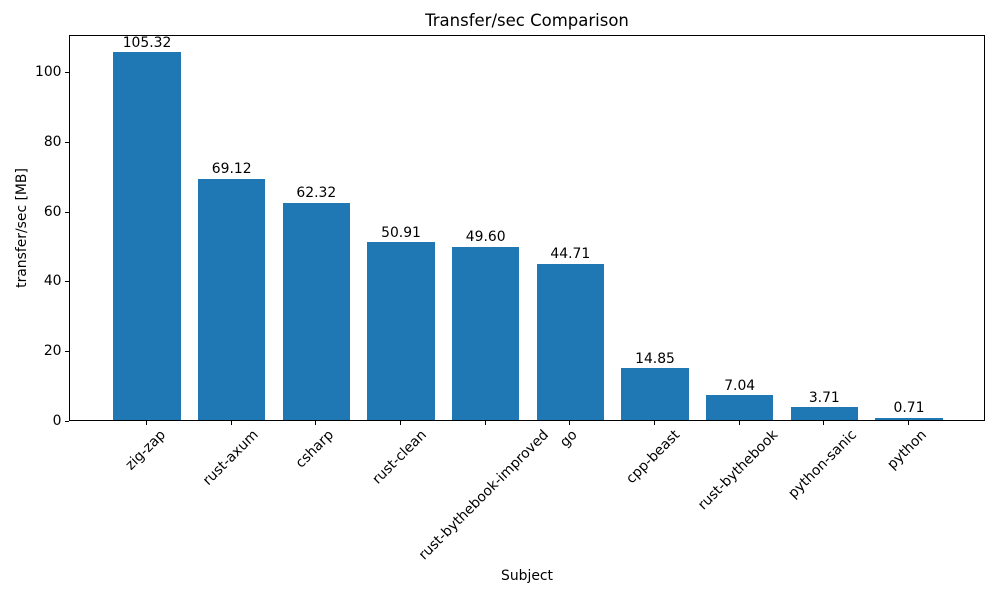  What do you see at coordinates (399, 457) in the screenshot?
I see `x-tick-label: rust-clean` at bounding box center [399, 457].